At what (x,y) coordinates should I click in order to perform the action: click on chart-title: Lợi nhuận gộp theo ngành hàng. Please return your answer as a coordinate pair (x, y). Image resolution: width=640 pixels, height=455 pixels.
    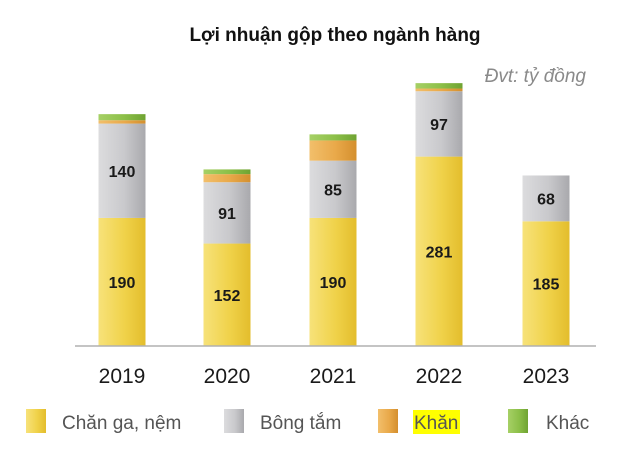
    Looking at the image, I should click on (334, 35).